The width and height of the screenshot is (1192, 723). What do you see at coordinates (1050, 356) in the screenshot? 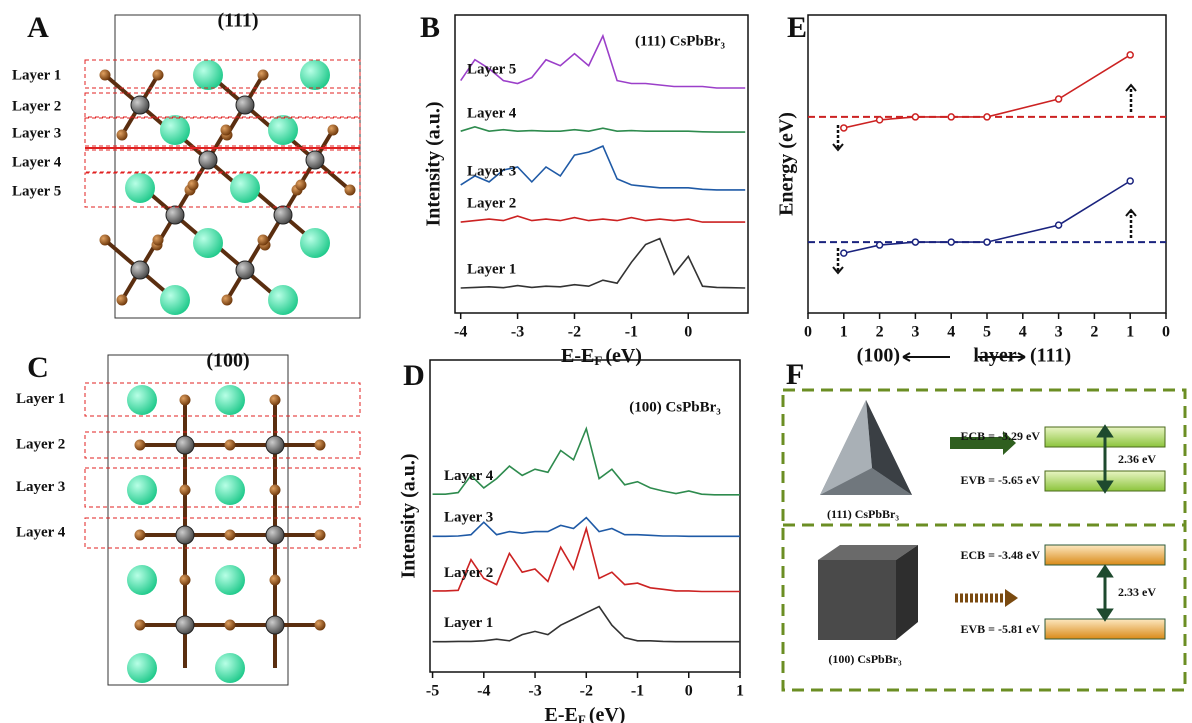
I see `x-axis-label: (111)` at bounding box center [1050, 356].